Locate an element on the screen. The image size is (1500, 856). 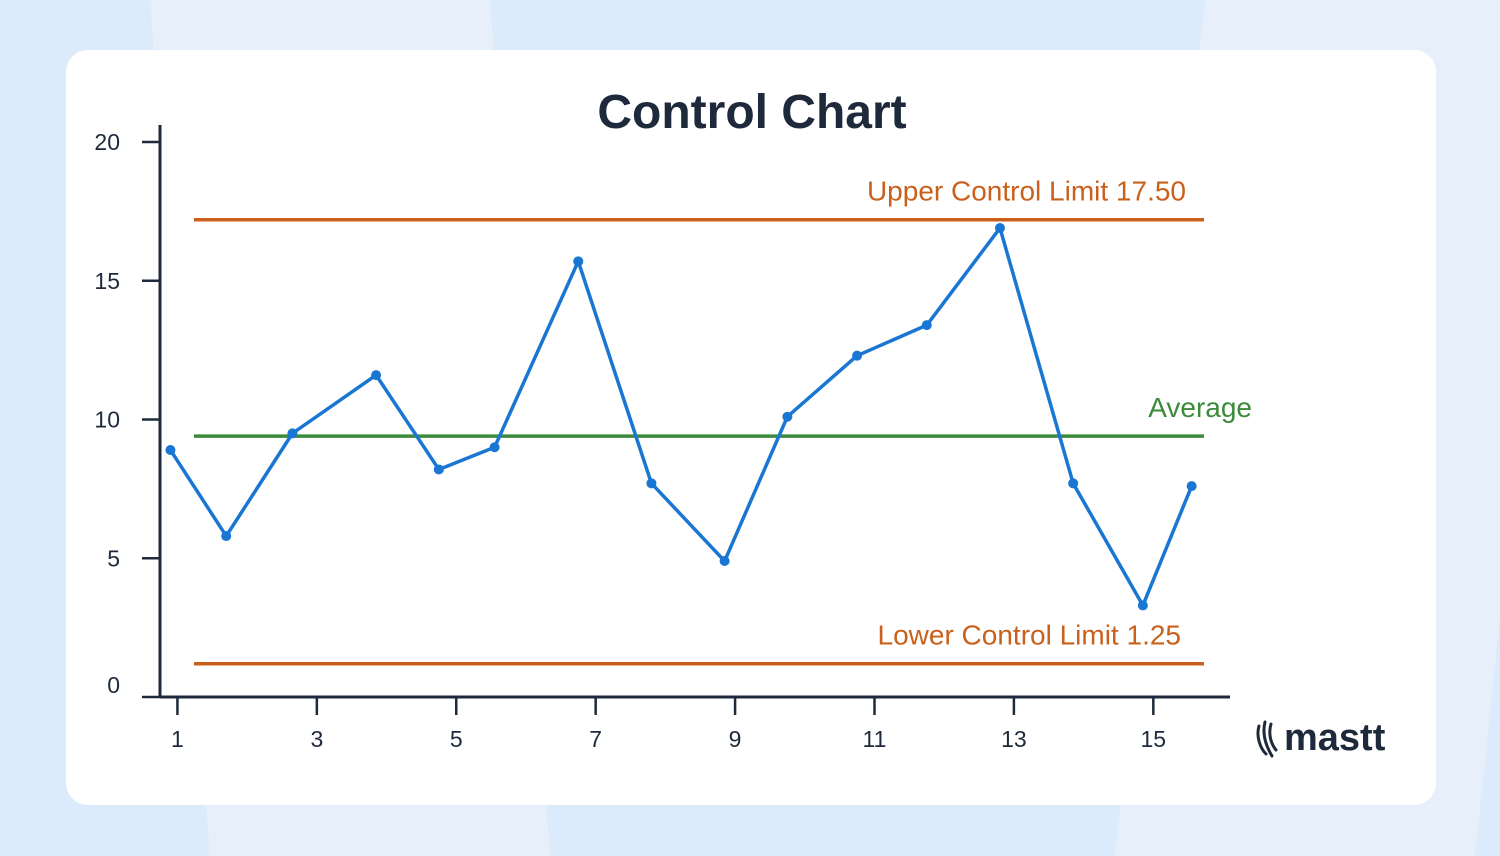
reference-line-label: Lower Control Limit 1.25 is located at coordinates (1029, 635).